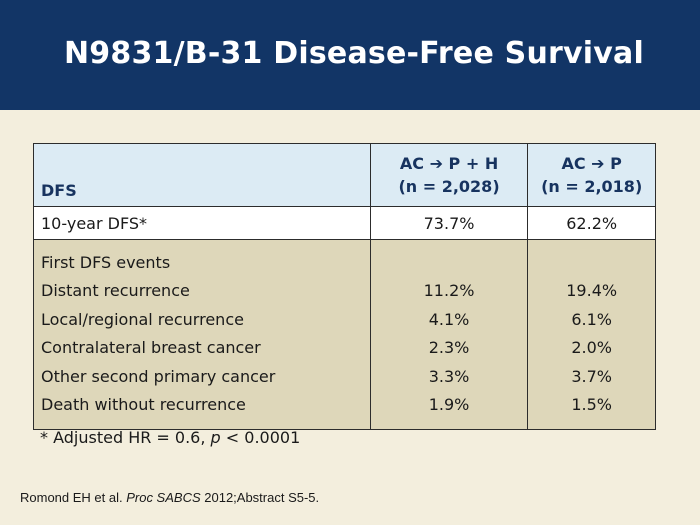  I want to click on value-cell: 2.0%, so click(591, 348).